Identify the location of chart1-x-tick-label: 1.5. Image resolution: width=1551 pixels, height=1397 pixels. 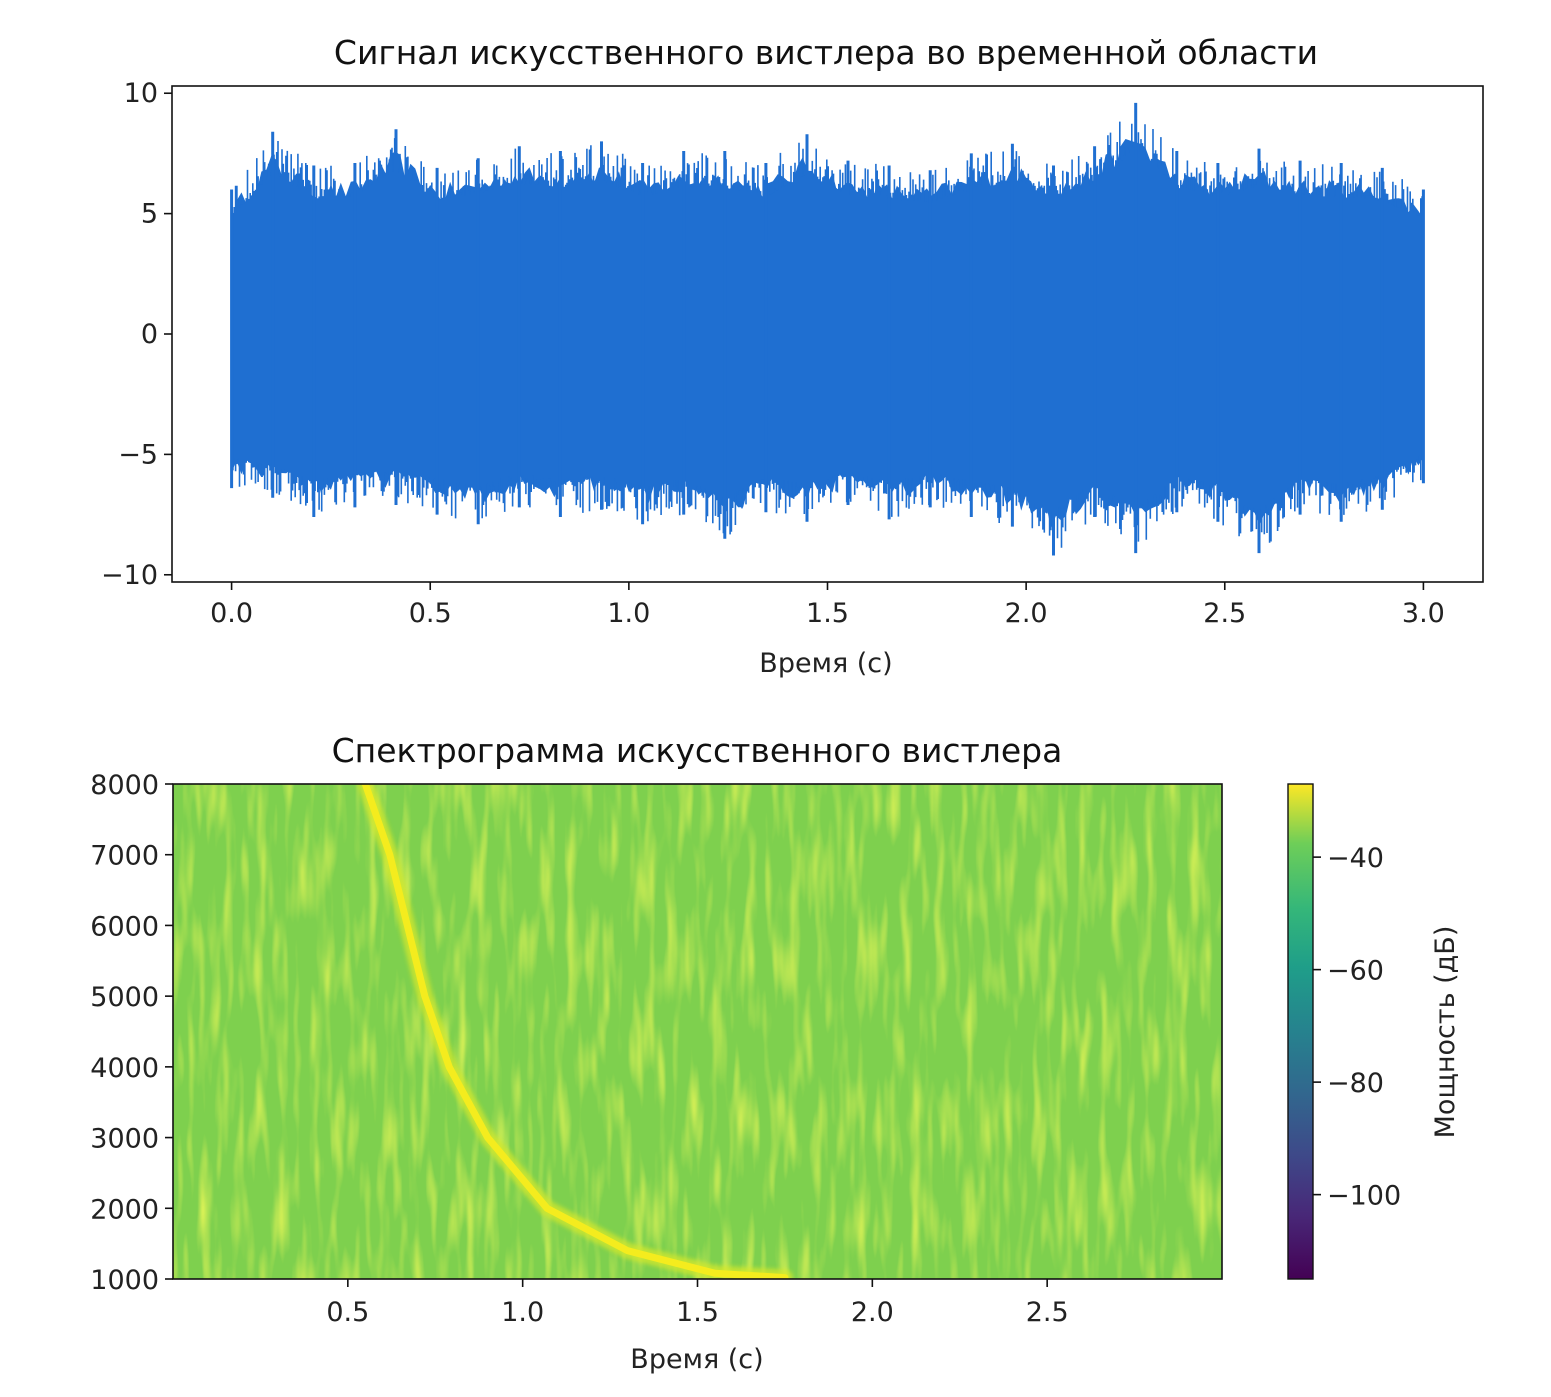
(827, 613).